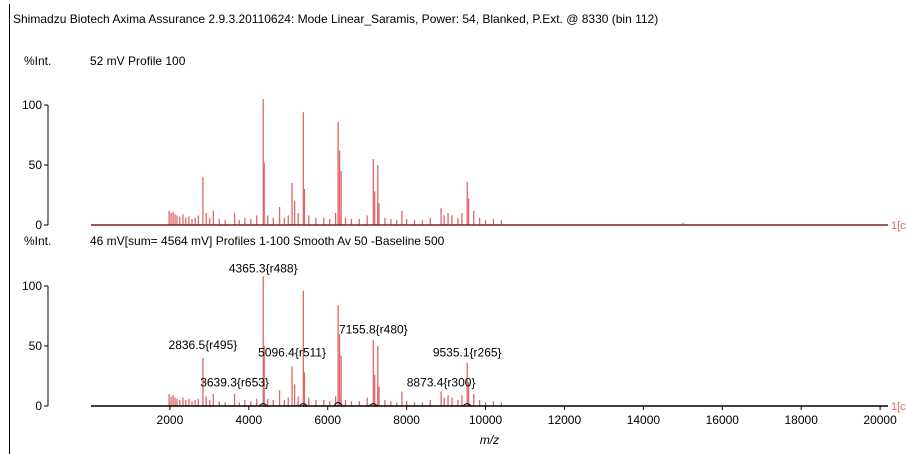  I want to click on y-tick-label-top: 0, so click(38, 225).